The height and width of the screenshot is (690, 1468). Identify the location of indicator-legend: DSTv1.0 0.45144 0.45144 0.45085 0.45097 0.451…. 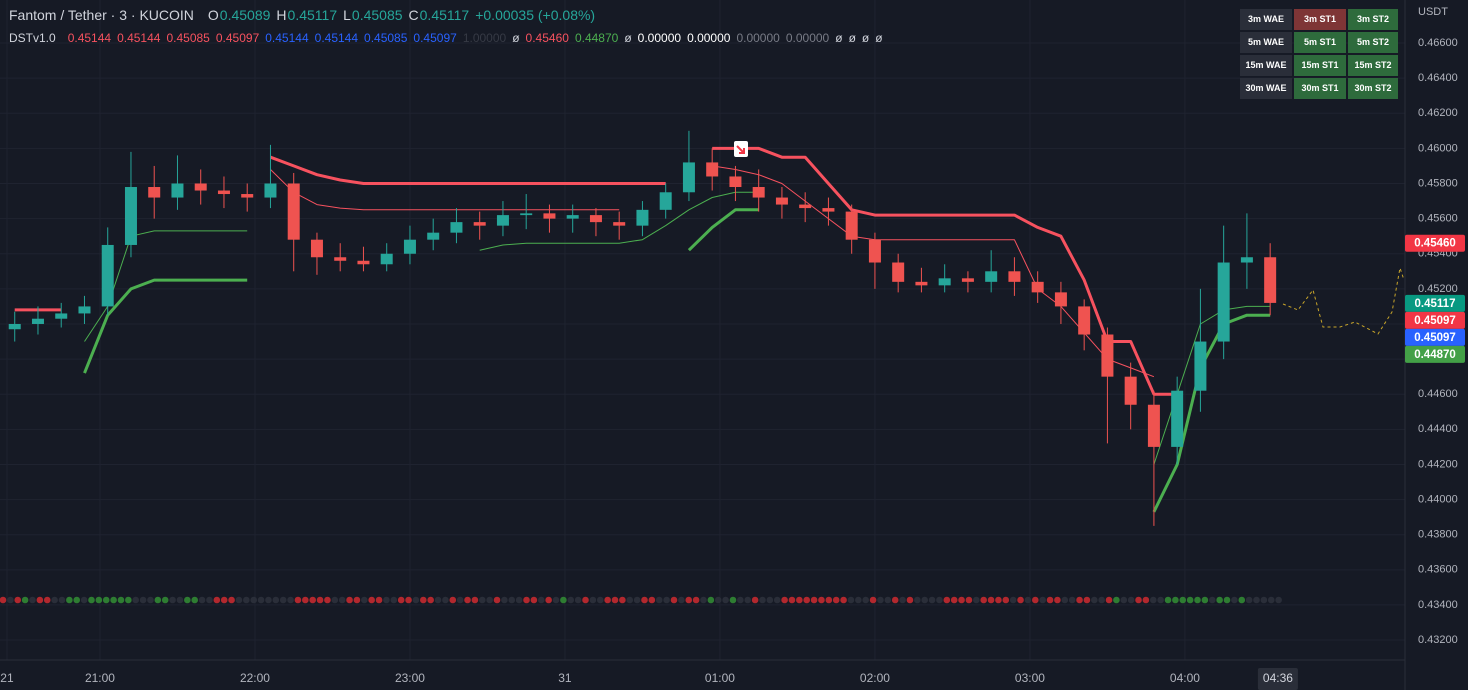
(449, 38).